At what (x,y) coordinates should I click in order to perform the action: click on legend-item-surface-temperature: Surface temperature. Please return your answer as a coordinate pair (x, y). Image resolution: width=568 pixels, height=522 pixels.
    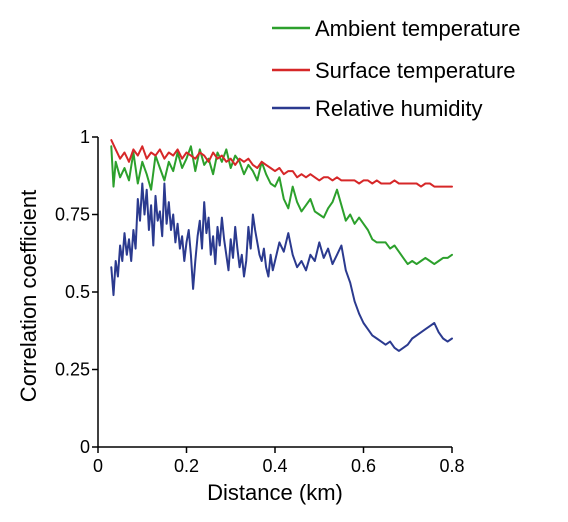
    Looking at the image, I should click on (394, 70).